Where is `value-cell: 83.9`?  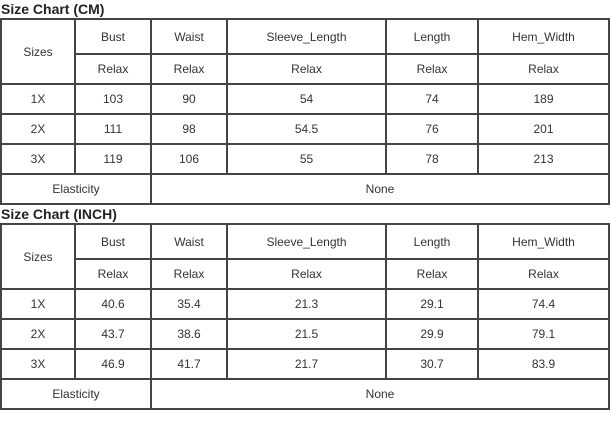 value-cell: 83.9 is located at coordinates (543, 364).